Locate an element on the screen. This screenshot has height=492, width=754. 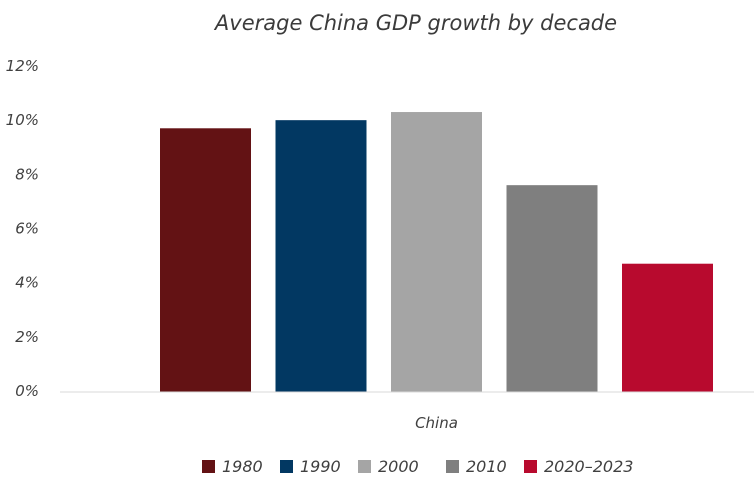
x-axis: China is located at coordinates (436, 423).